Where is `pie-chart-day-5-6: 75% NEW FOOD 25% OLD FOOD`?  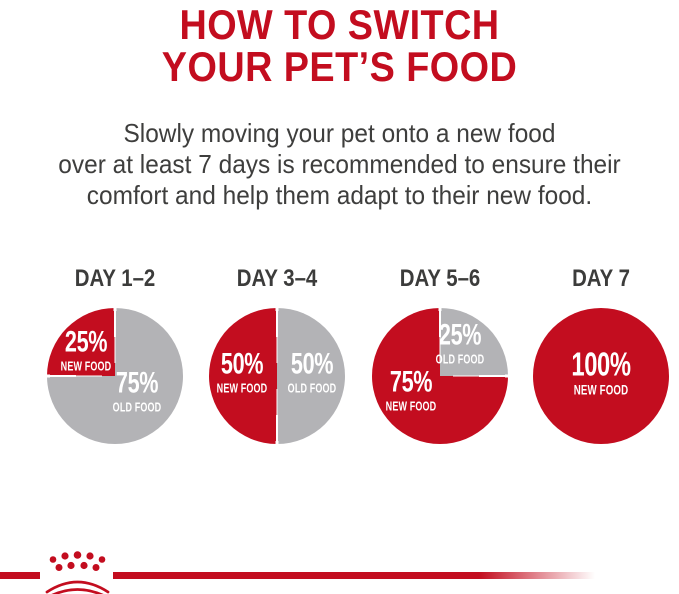
pie-chart-day-5-6: 75% NEW FOOD 25% OLD FOOD is located at coordinates (440, 376).